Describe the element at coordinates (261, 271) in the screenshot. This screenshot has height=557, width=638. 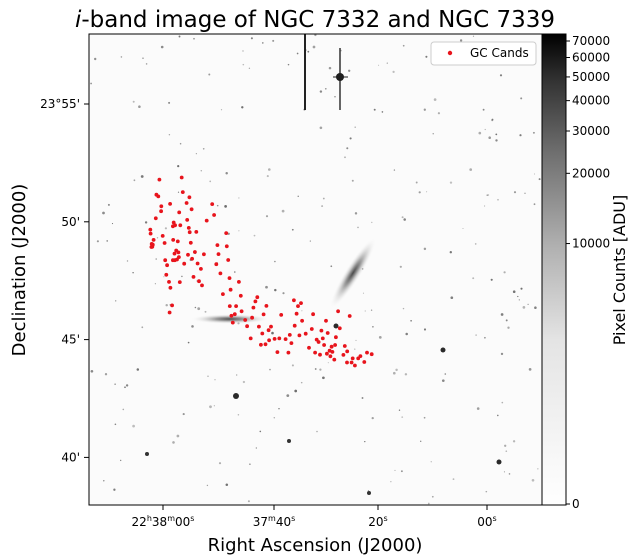
I see `gc-candidates-series` at that location.